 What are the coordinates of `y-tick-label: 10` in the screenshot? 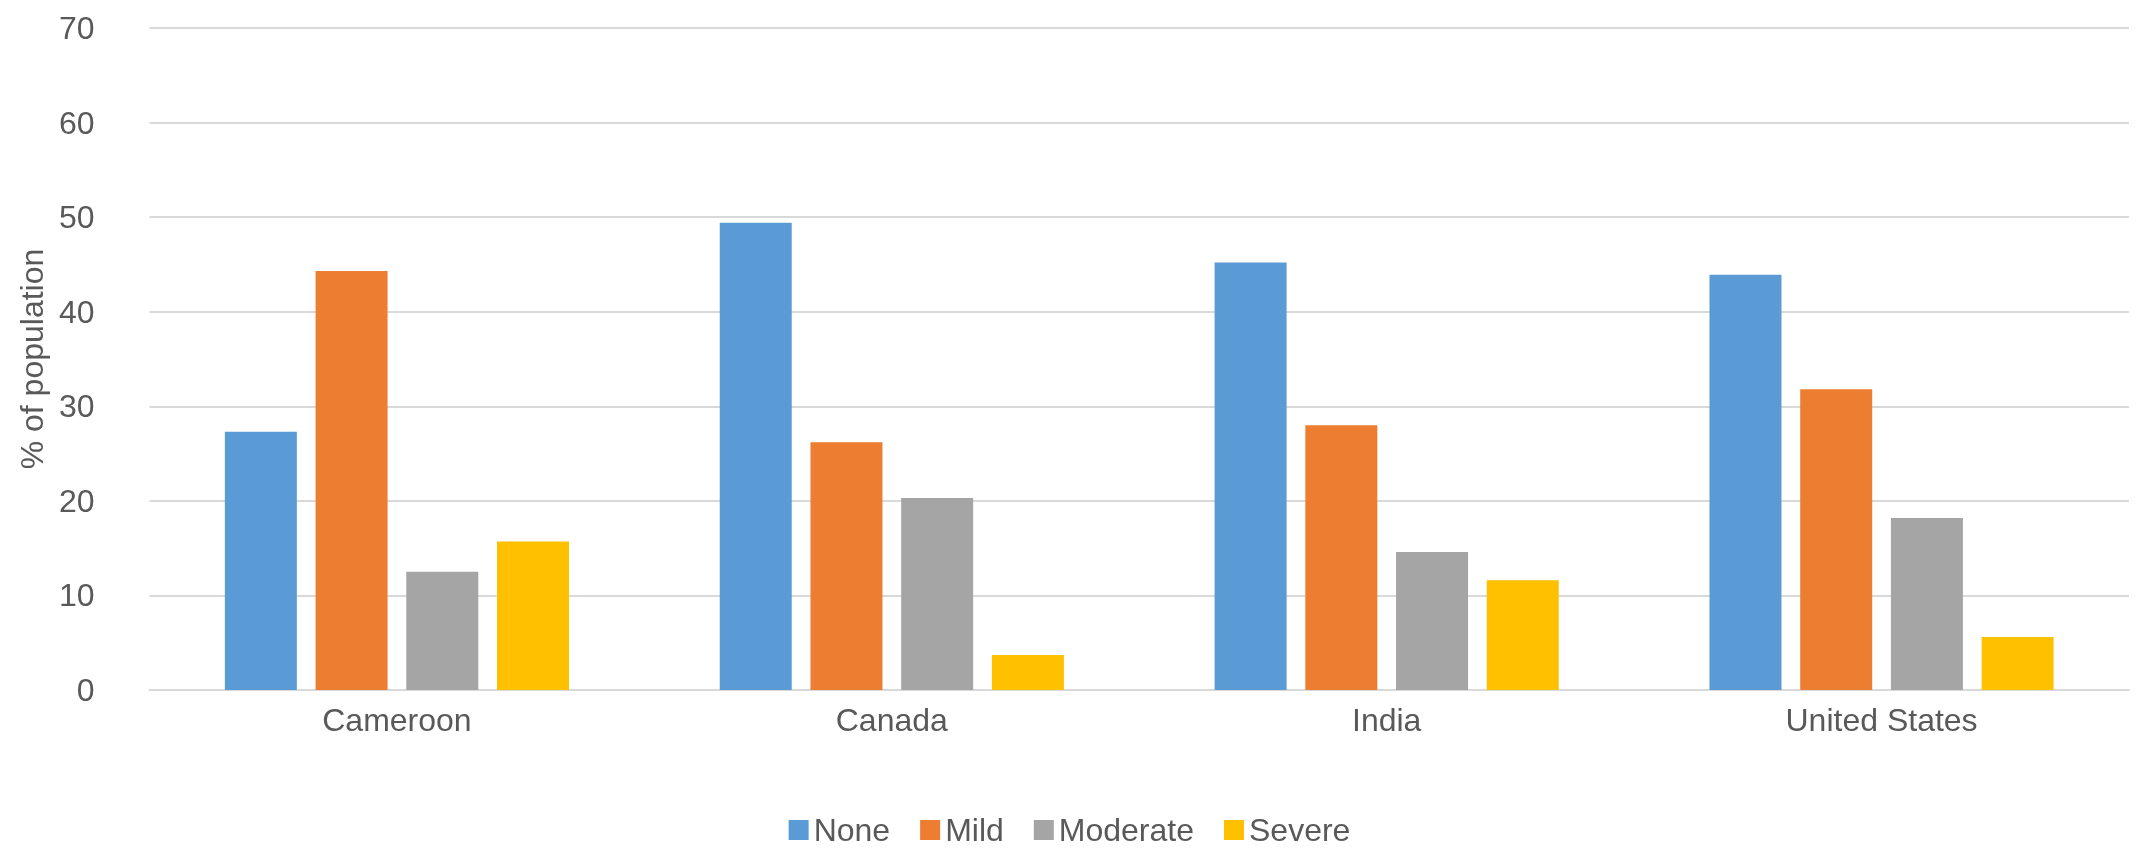 It's located at (76, 595).